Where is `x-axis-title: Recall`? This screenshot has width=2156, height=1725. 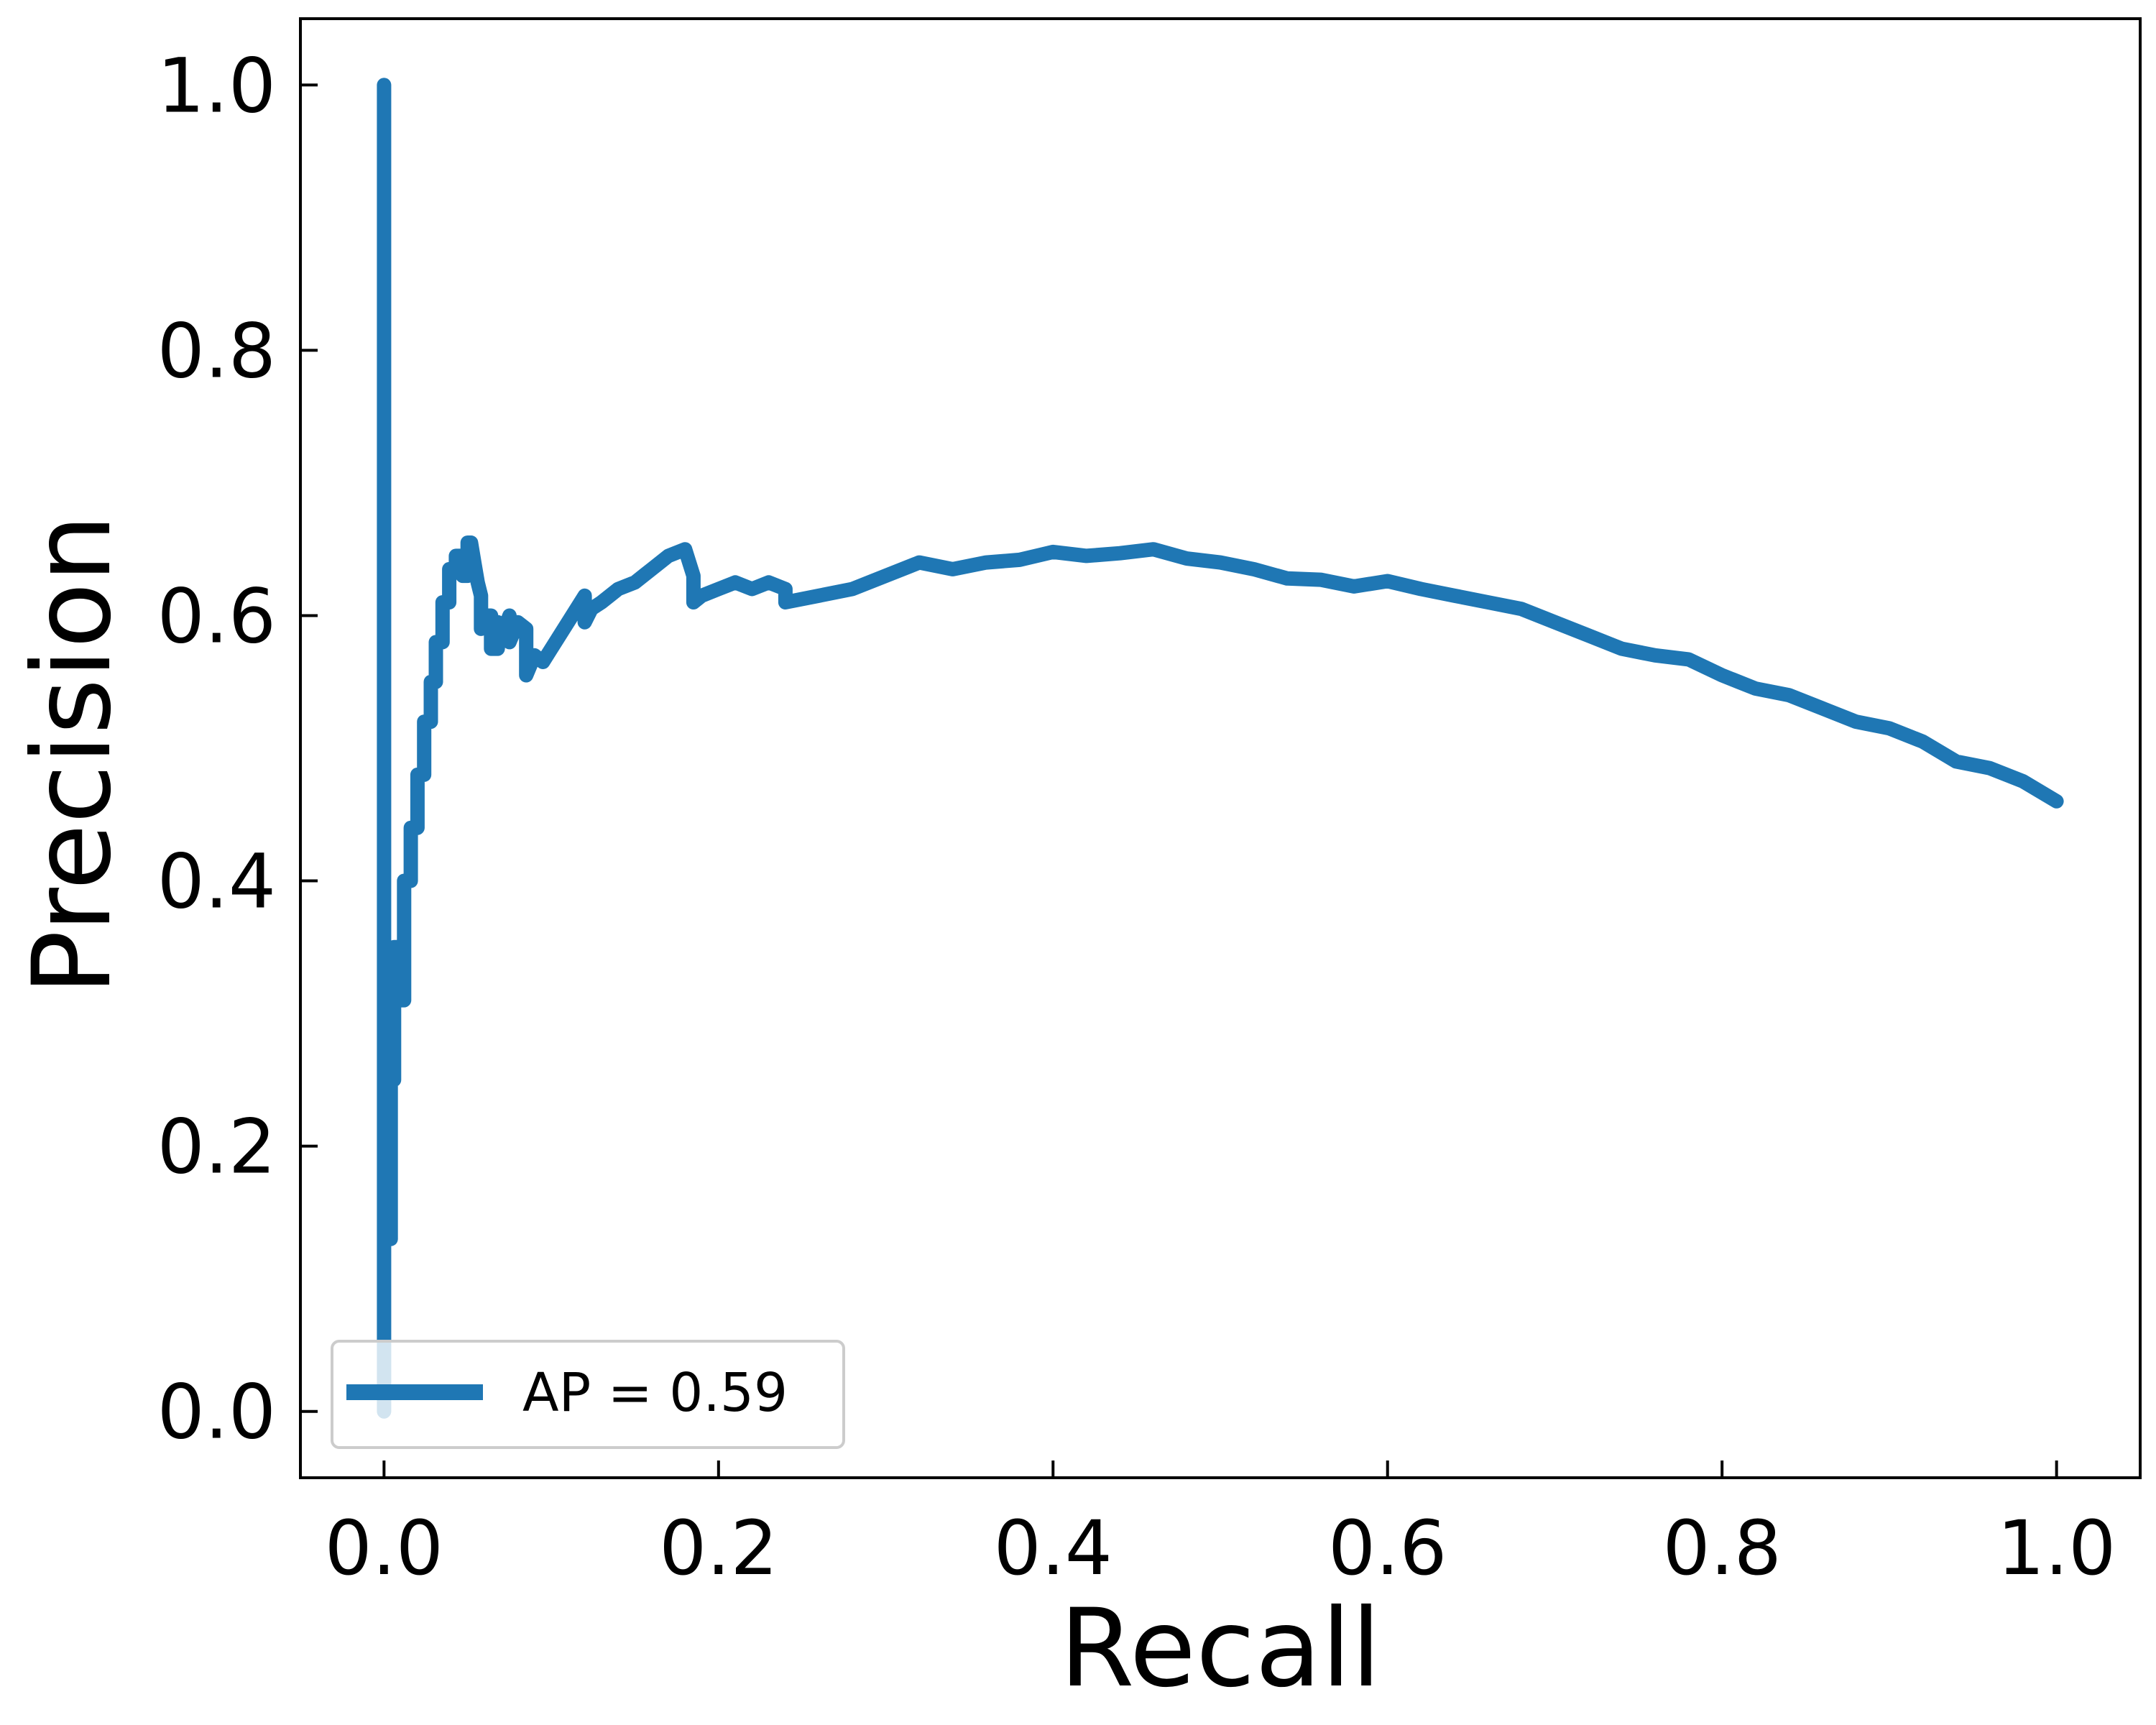
x-axis-title: Recall is located at coordinates (1220, 1648).